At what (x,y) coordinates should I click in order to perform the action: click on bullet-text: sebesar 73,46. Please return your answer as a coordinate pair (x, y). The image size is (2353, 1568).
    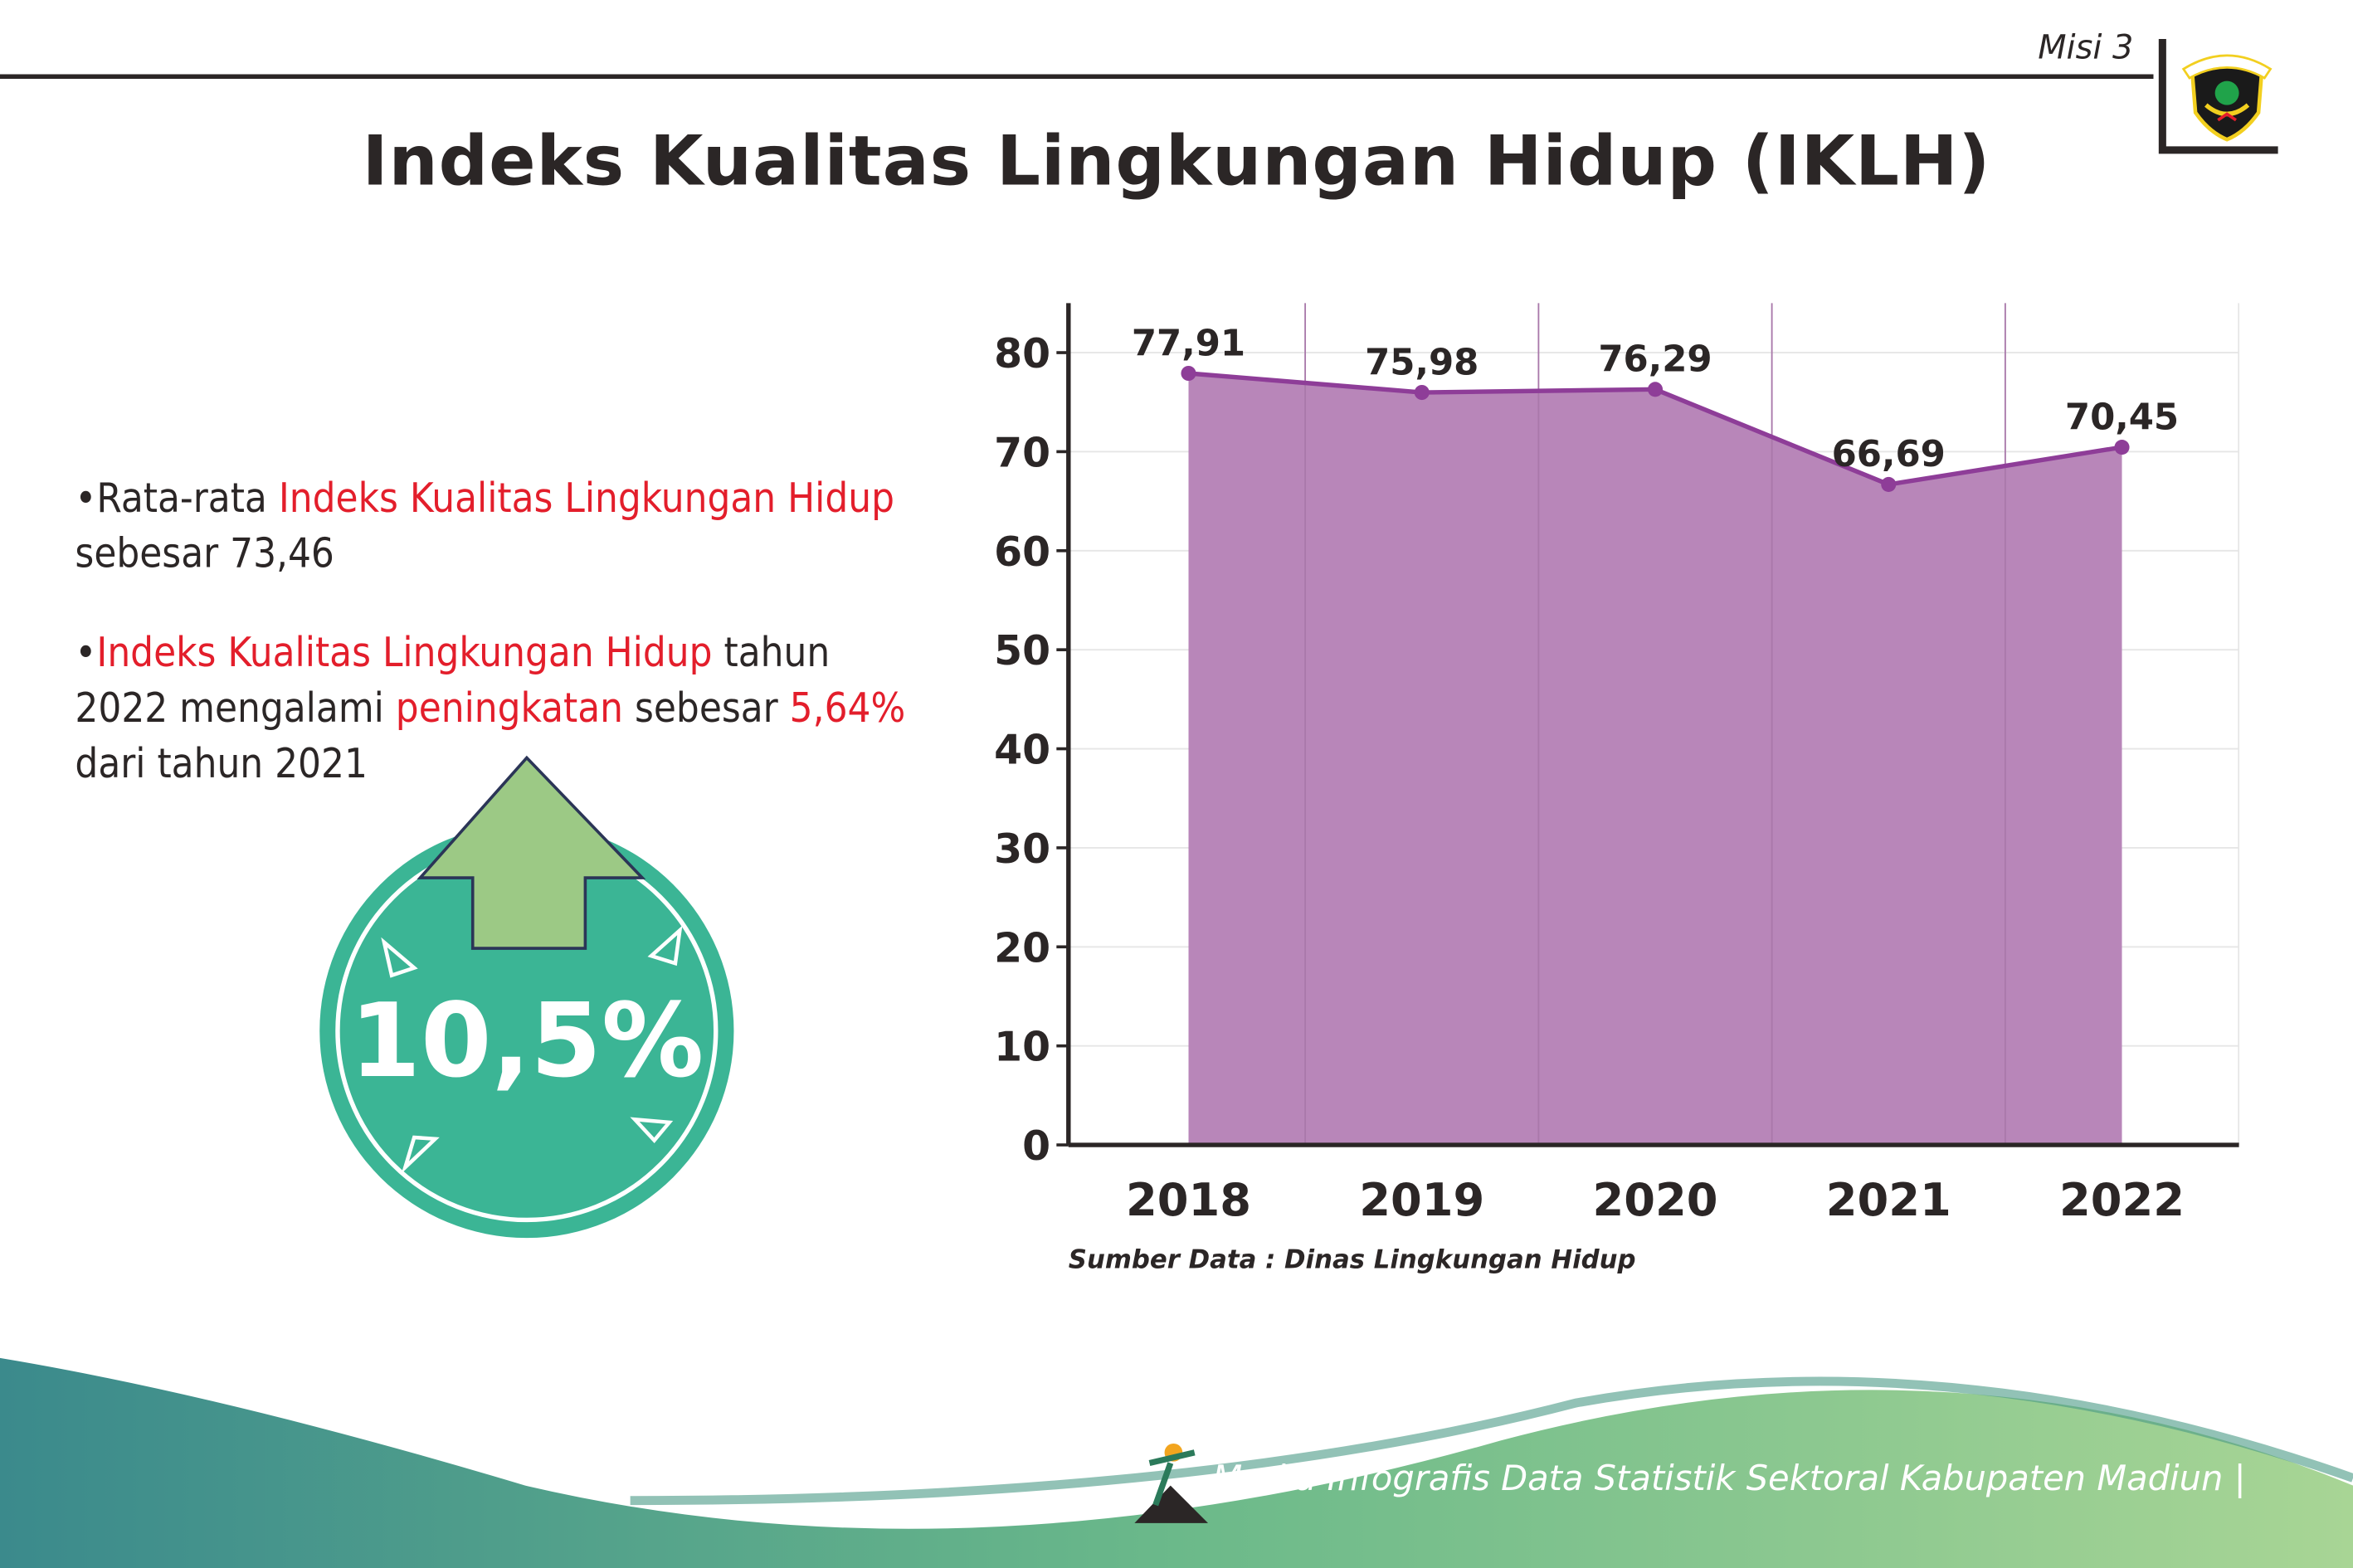
    Looking at the image, I should click on (204, 554).